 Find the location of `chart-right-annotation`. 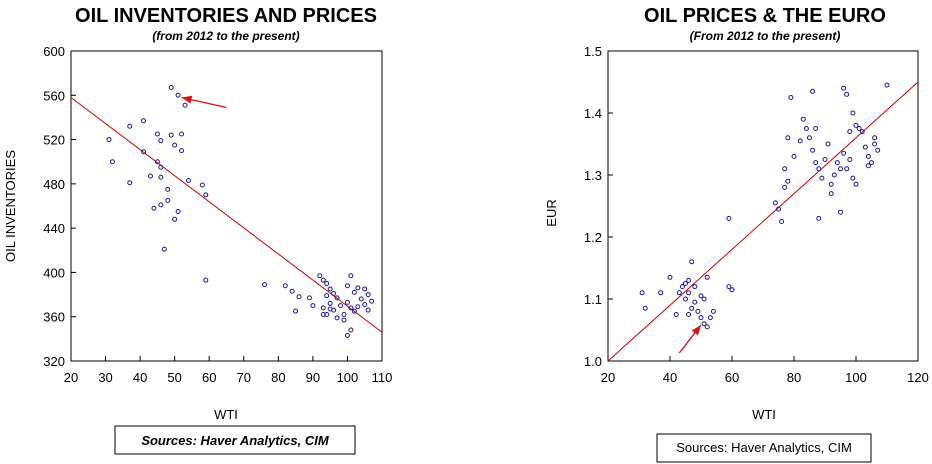

chart-right-annotation is located at coordinates (690, 339).